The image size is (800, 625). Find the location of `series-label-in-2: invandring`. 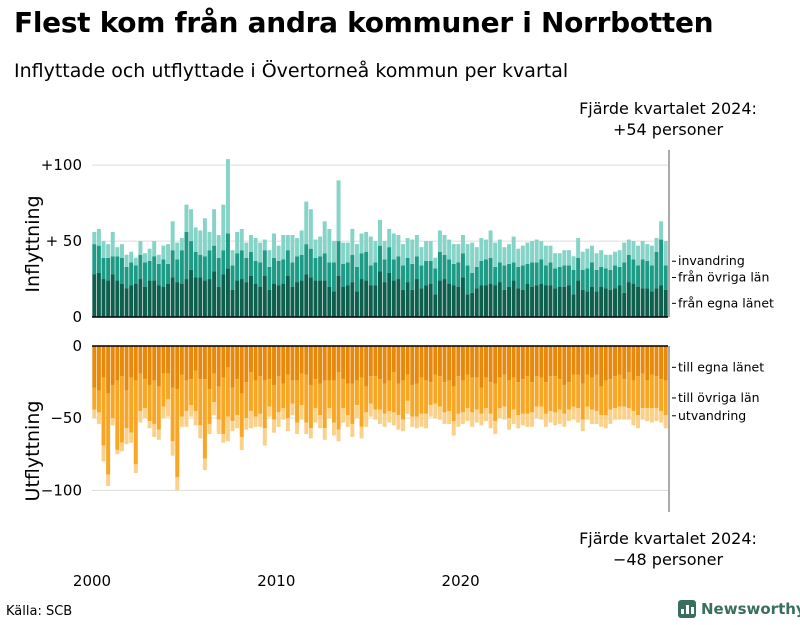

series-label-in-2: invandring is located at coordinates (711, 260).